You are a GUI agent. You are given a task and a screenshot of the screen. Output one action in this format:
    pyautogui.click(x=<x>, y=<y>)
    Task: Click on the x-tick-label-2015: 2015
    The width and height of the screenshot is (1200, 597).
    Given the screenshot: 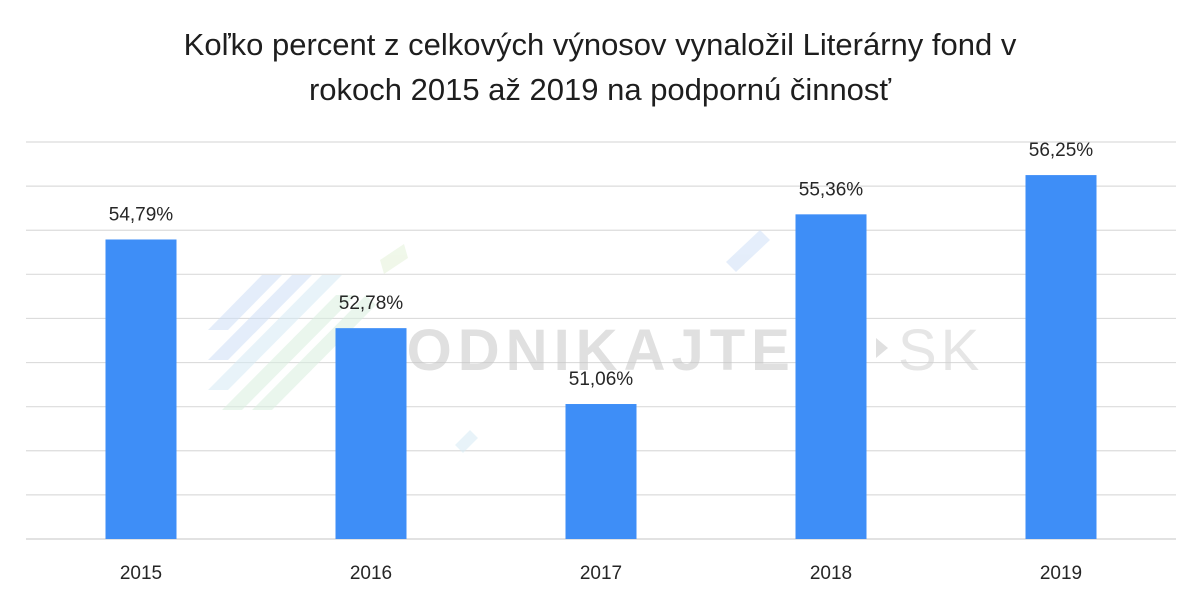 What is the action you would take?
    pyautogui.click(x=141, y=573)
    